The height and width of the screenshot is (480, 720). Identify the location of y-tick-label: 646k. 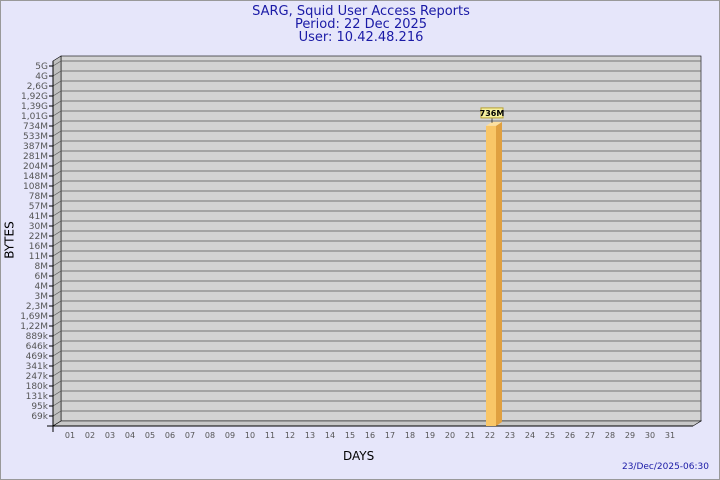
(37, 347).